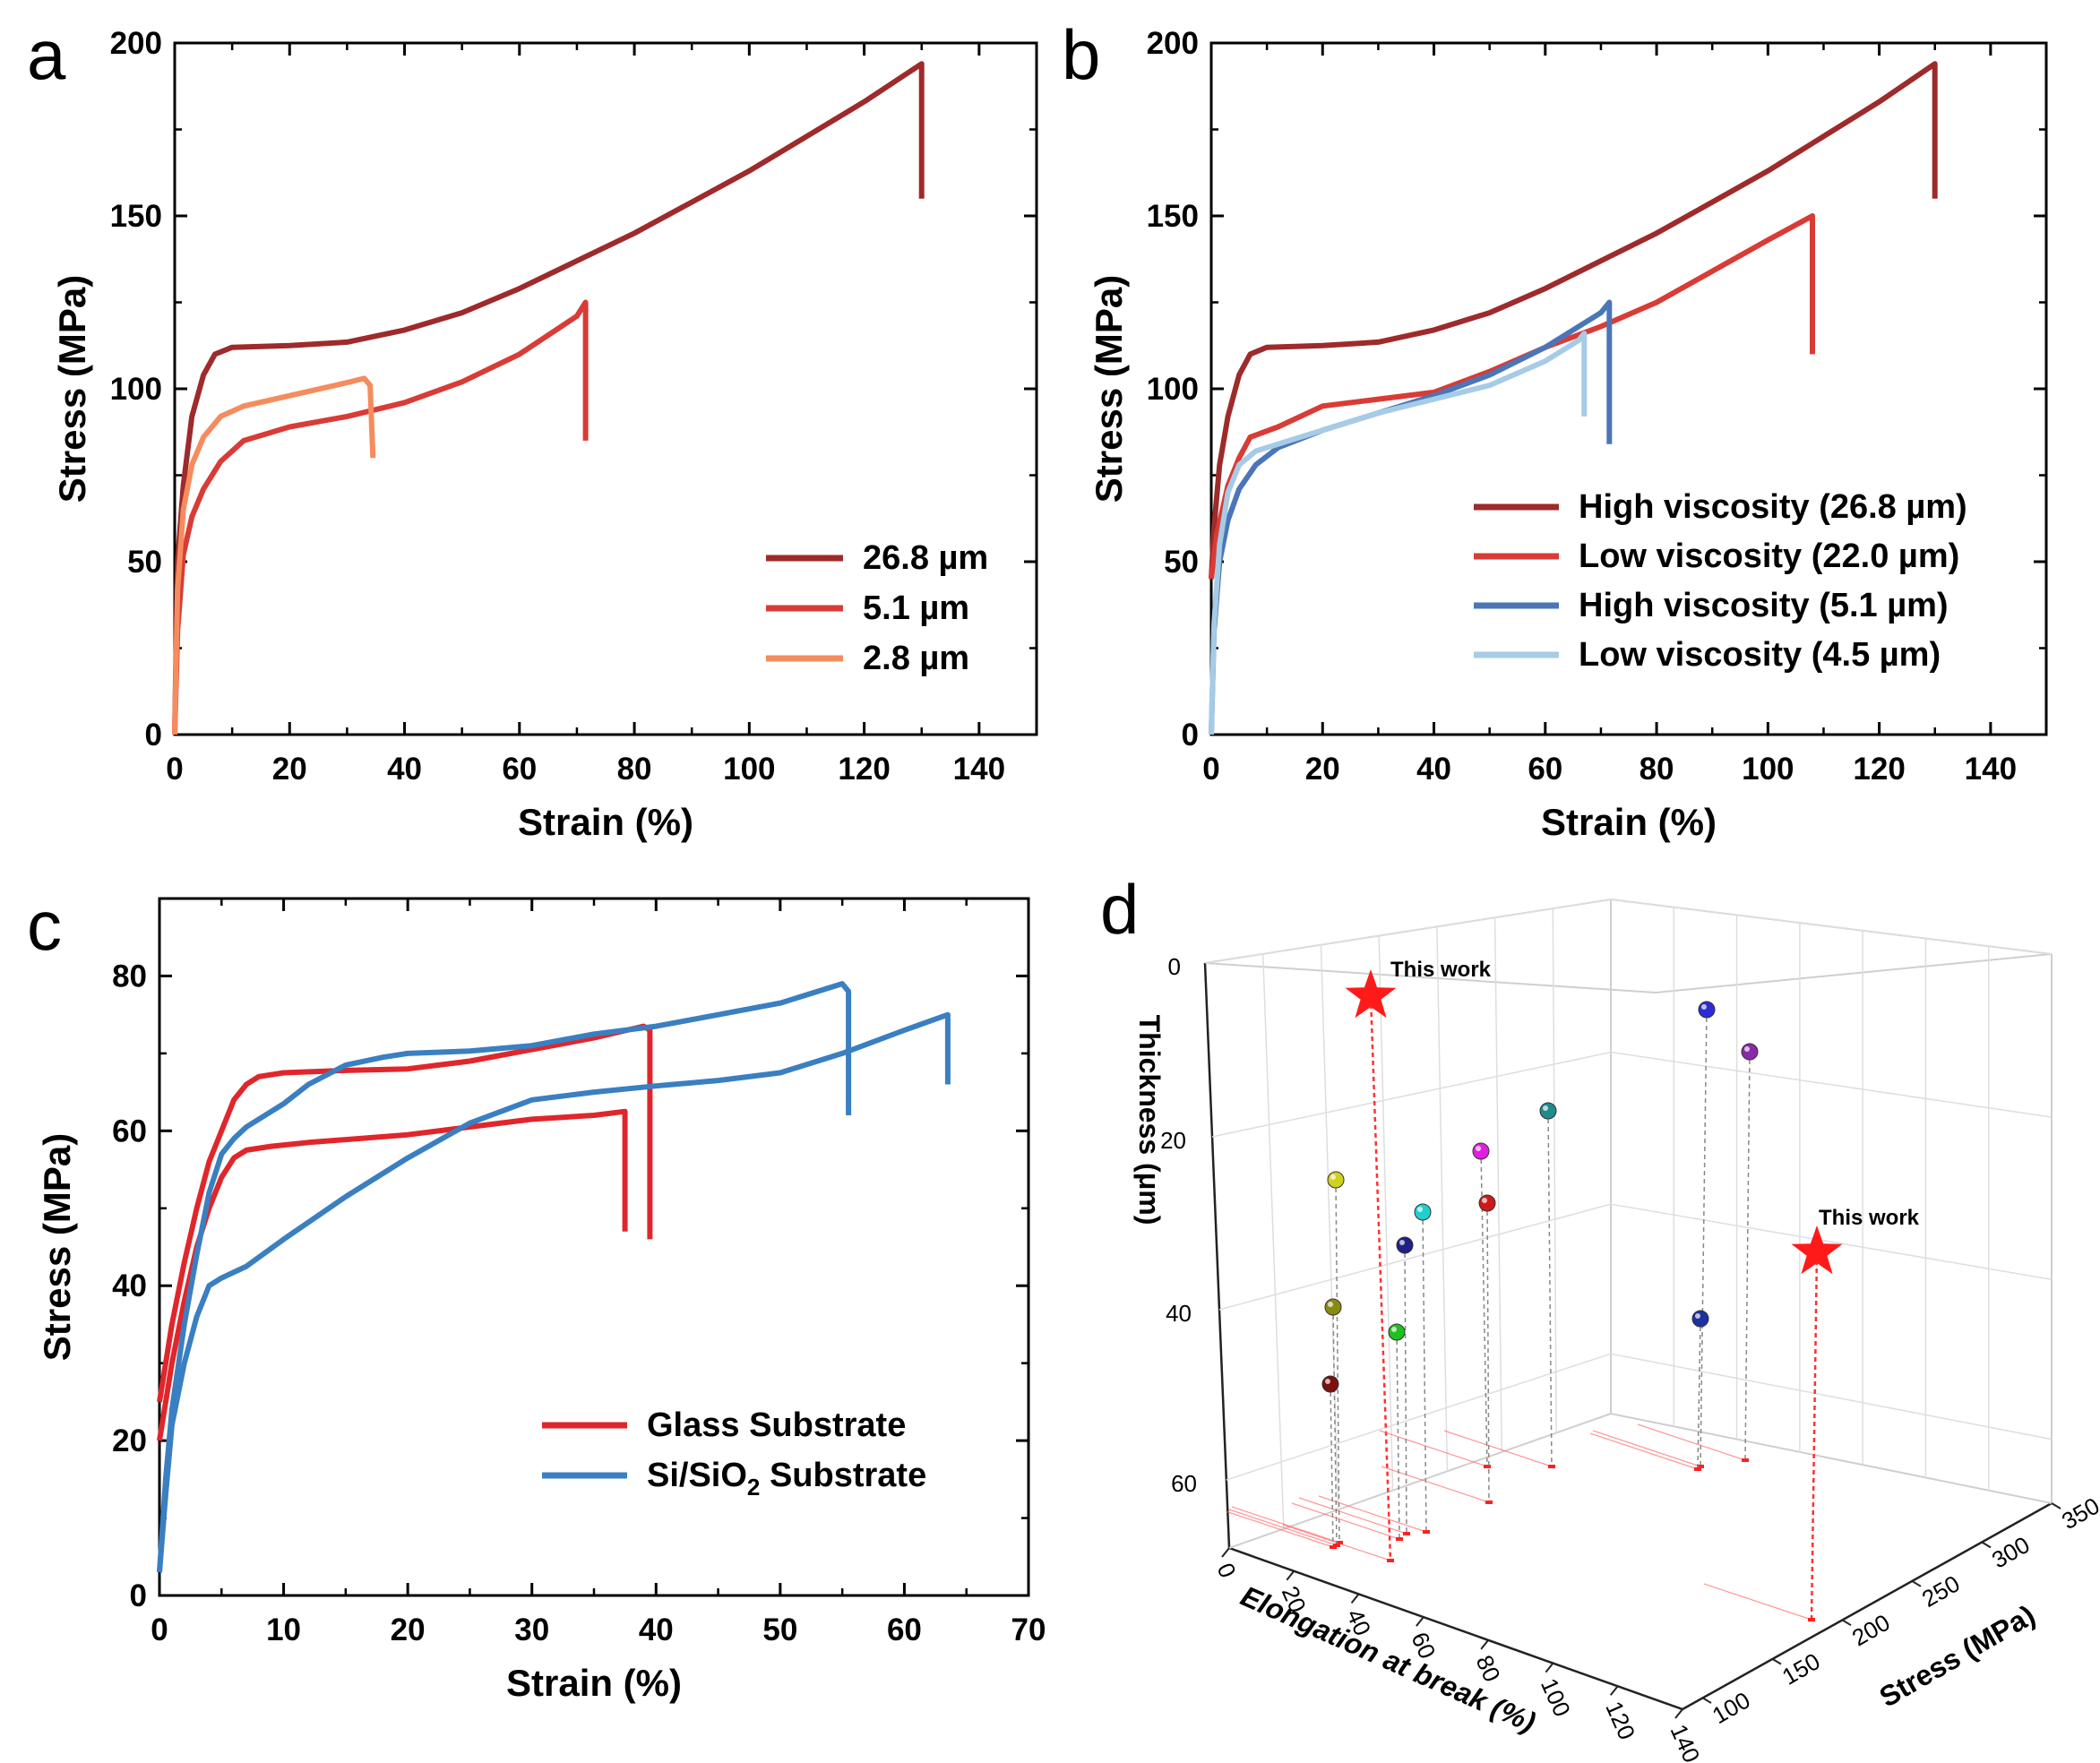 The image size is (2100, 1763). Describe the element at coordinates (979, 769) in the screenshot. I see `a-xtick-label: 140` at that location.